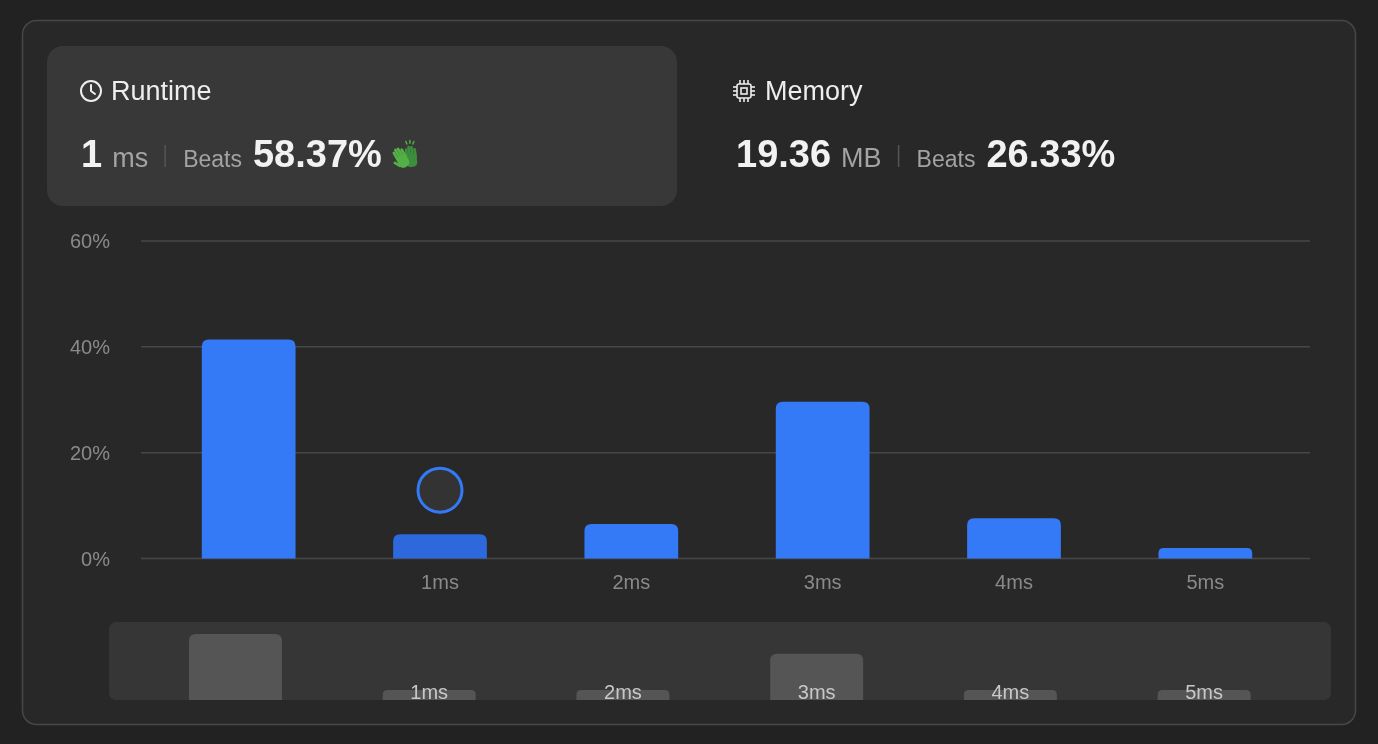 This screenshot has width=1378, height=744. I want to click on text: Runtime, so click(161, 91).